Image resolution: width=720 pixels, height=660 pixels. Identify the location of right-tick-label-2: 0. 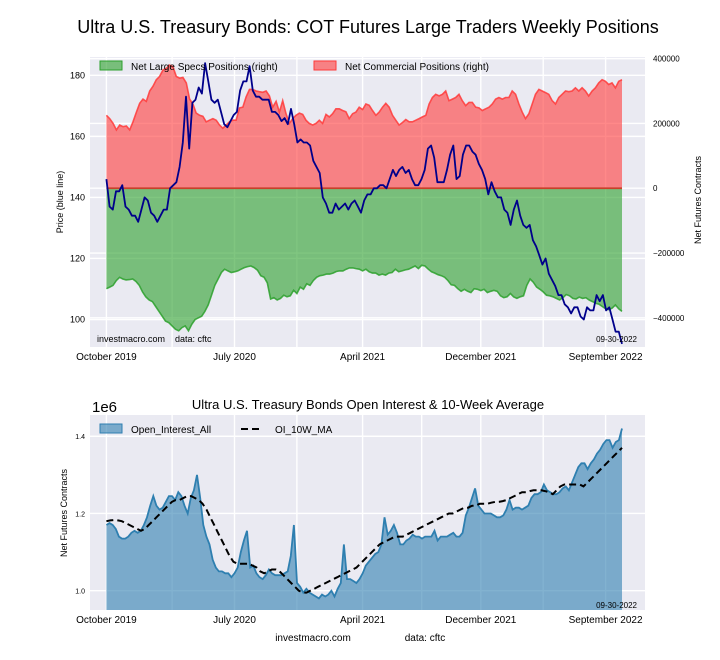
(655, 188).